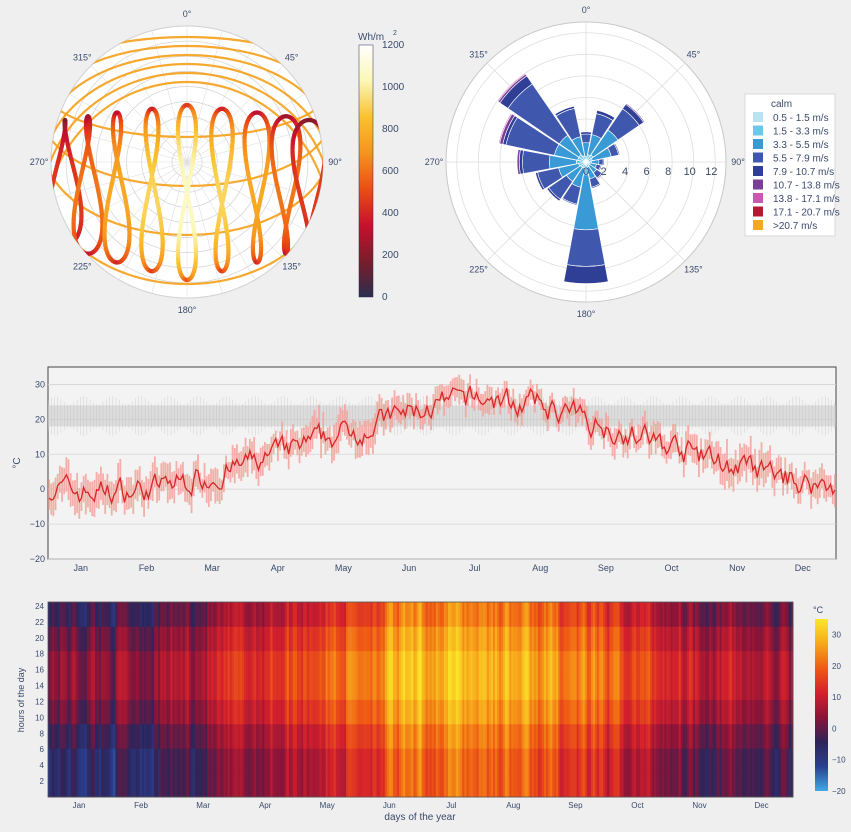 The image size is (851, 832). Describe the element at coordinates (575, 805) in the screenshot. I see `heatmap-month-label: Sep` at that location.